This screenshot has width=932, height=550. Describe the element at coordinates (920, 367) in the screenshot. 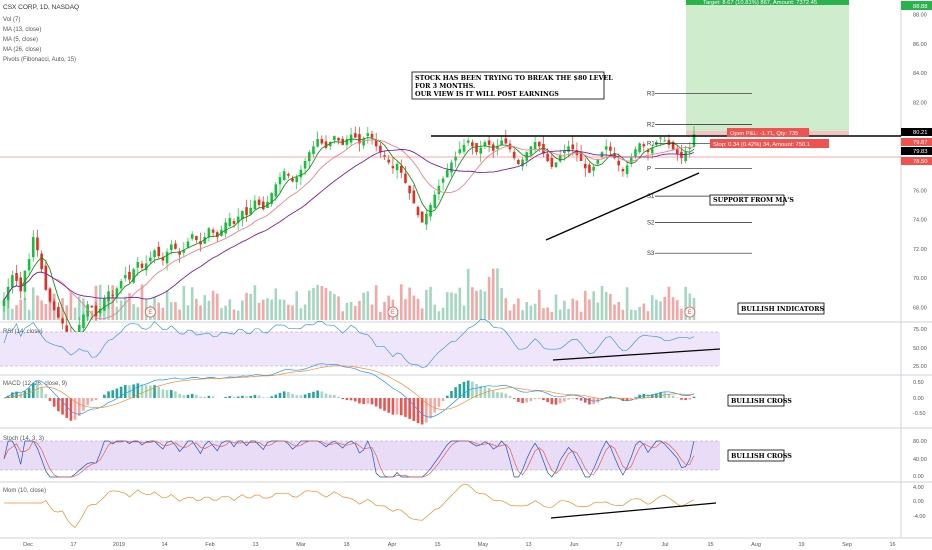

I see `rsi-tick-25: 25.00` at that location.